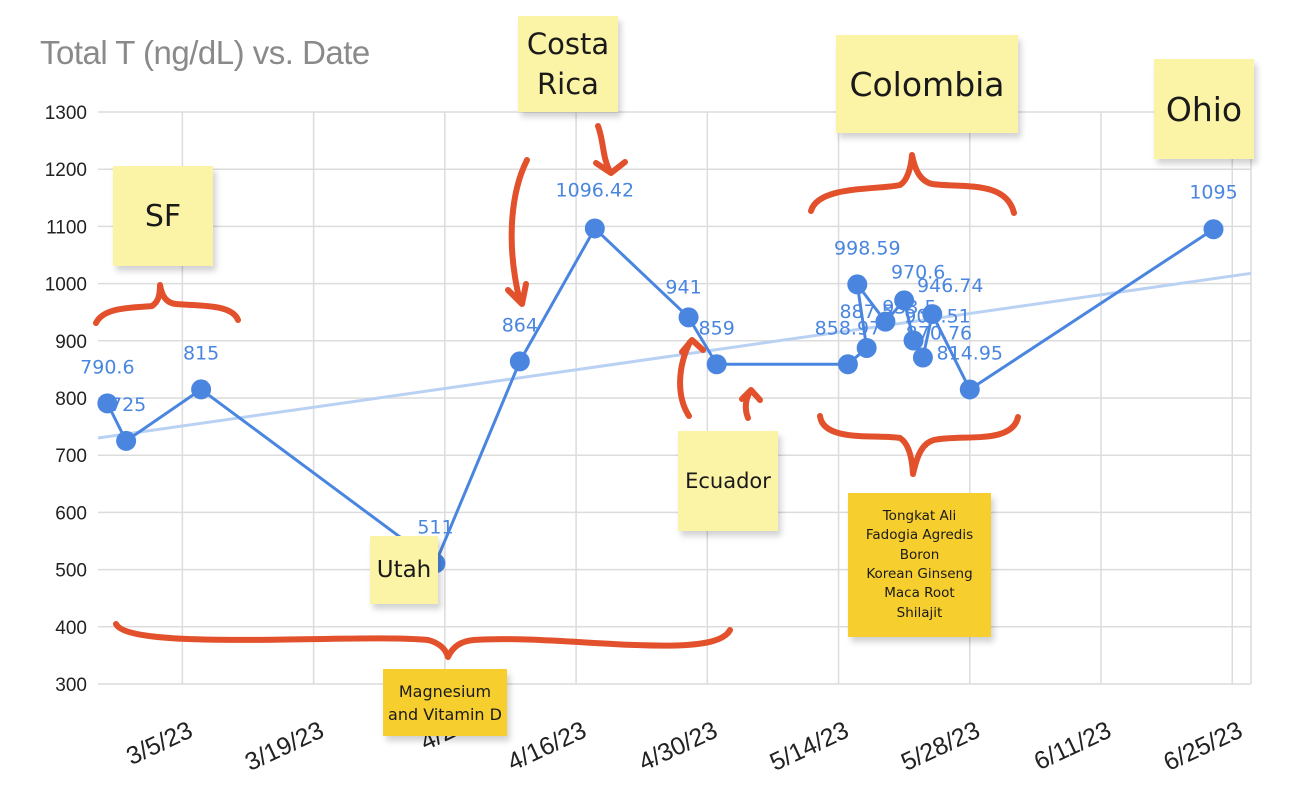 The width and height of the screenshot is (1292, 798). I want to click on x-tick-label: 4/30/23, so click(677, 746).